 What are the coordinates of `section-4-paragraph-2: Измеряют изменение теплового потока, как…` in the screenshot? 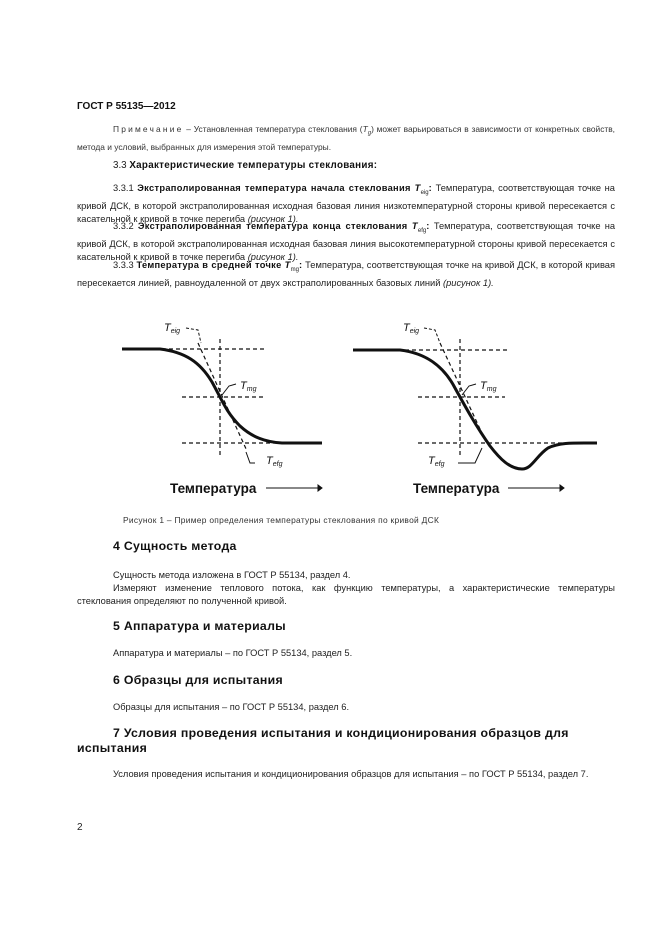 It's located at (346, 594).